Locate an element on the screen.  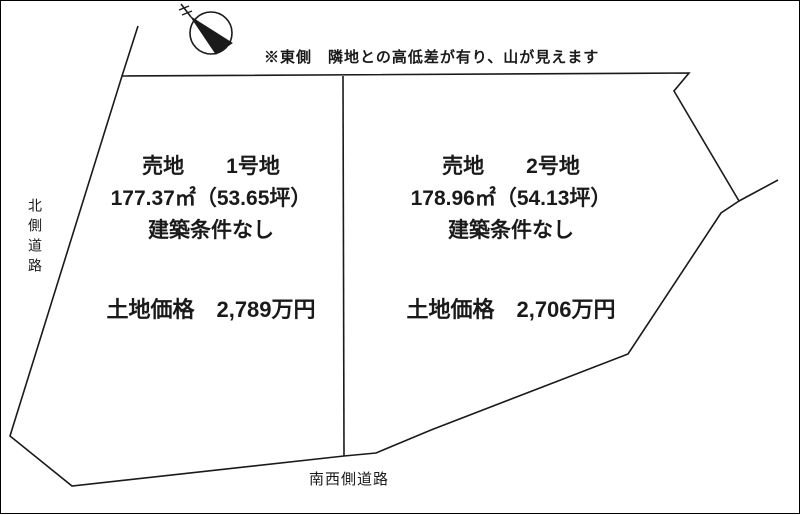
plot-divider-line is located at coordinates (343, 266).